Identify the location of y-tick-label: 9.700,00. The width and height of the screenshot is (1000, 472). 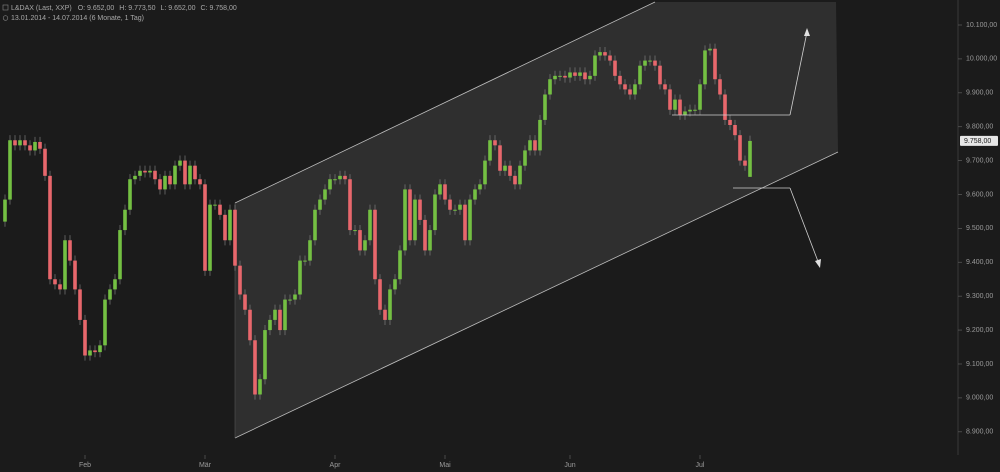
(979, 160).